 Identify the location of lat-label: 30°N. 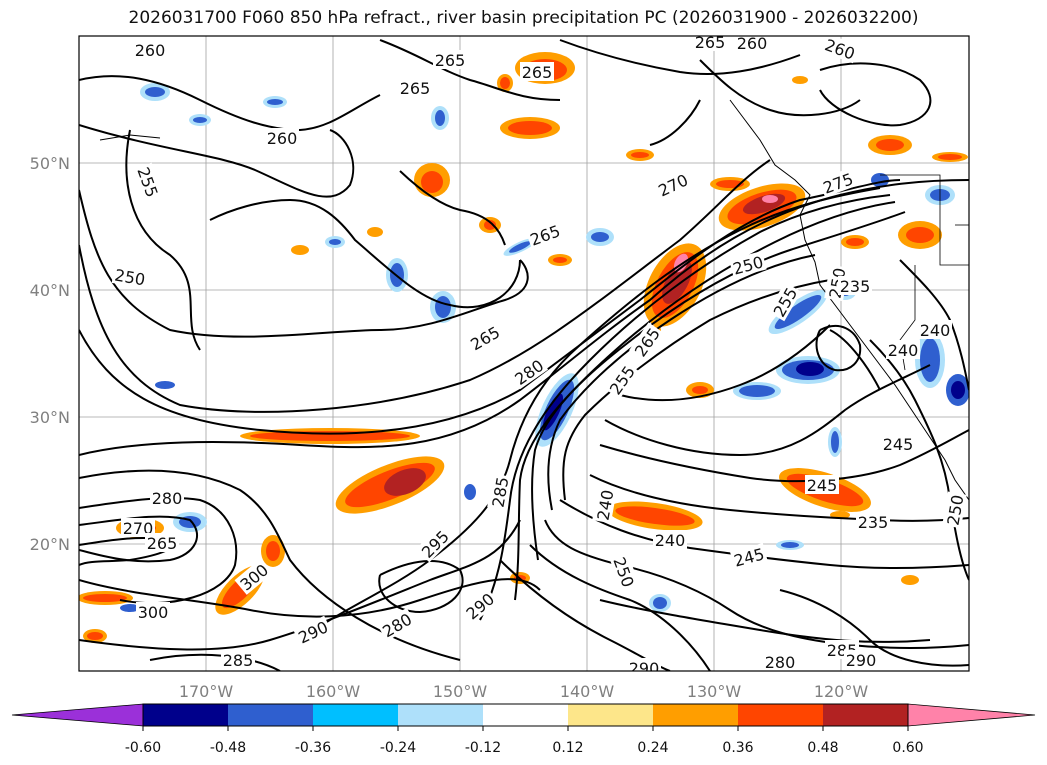
(50, 417).